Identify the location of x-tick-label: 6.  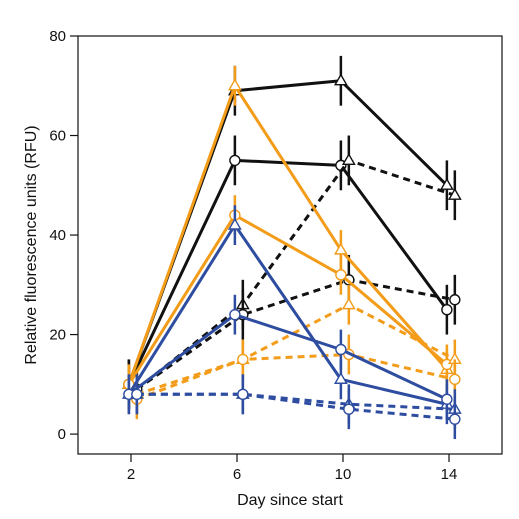
(237, 474).